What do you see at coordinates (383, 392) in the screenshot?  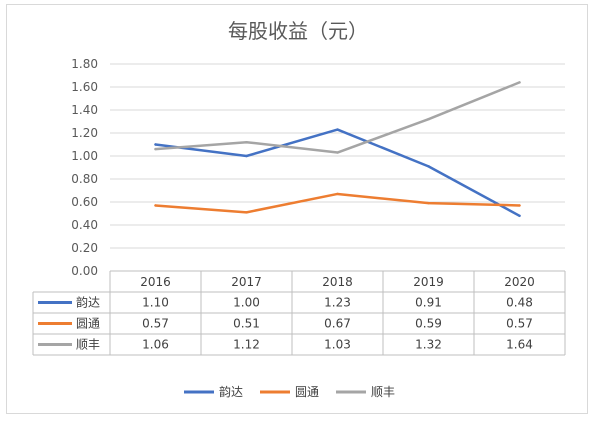 I see `legend-label: 顺丰` at bounding box center [383, 392].